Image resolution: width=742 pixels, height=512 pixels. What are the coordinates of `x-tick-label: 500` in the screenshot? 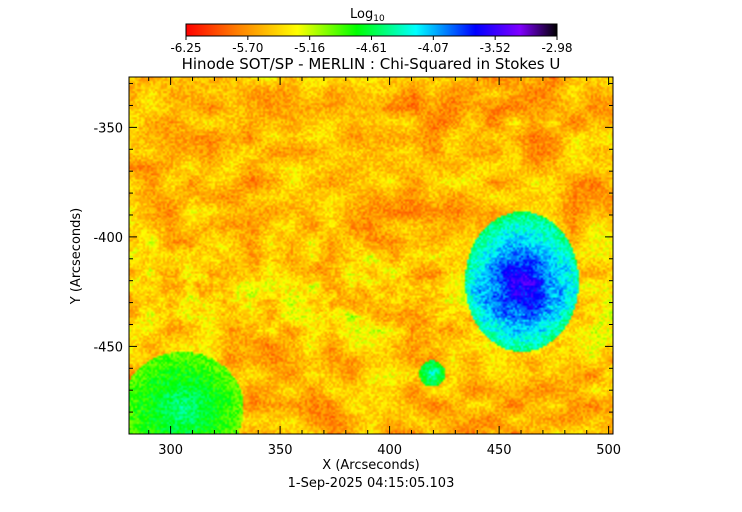 It's located at (608, 450).